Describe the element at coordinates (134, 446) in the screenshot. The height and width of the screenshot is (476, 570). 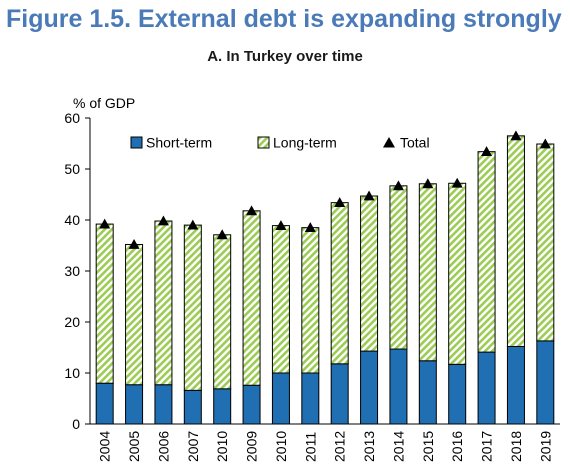
I see `x-tick-label: 2005` at that location.